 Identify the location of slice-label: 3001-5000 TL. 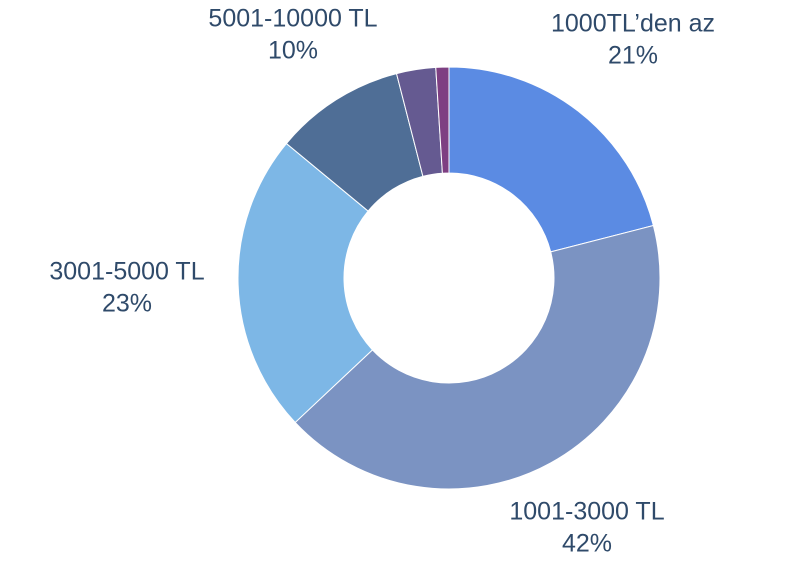
(126, 272).